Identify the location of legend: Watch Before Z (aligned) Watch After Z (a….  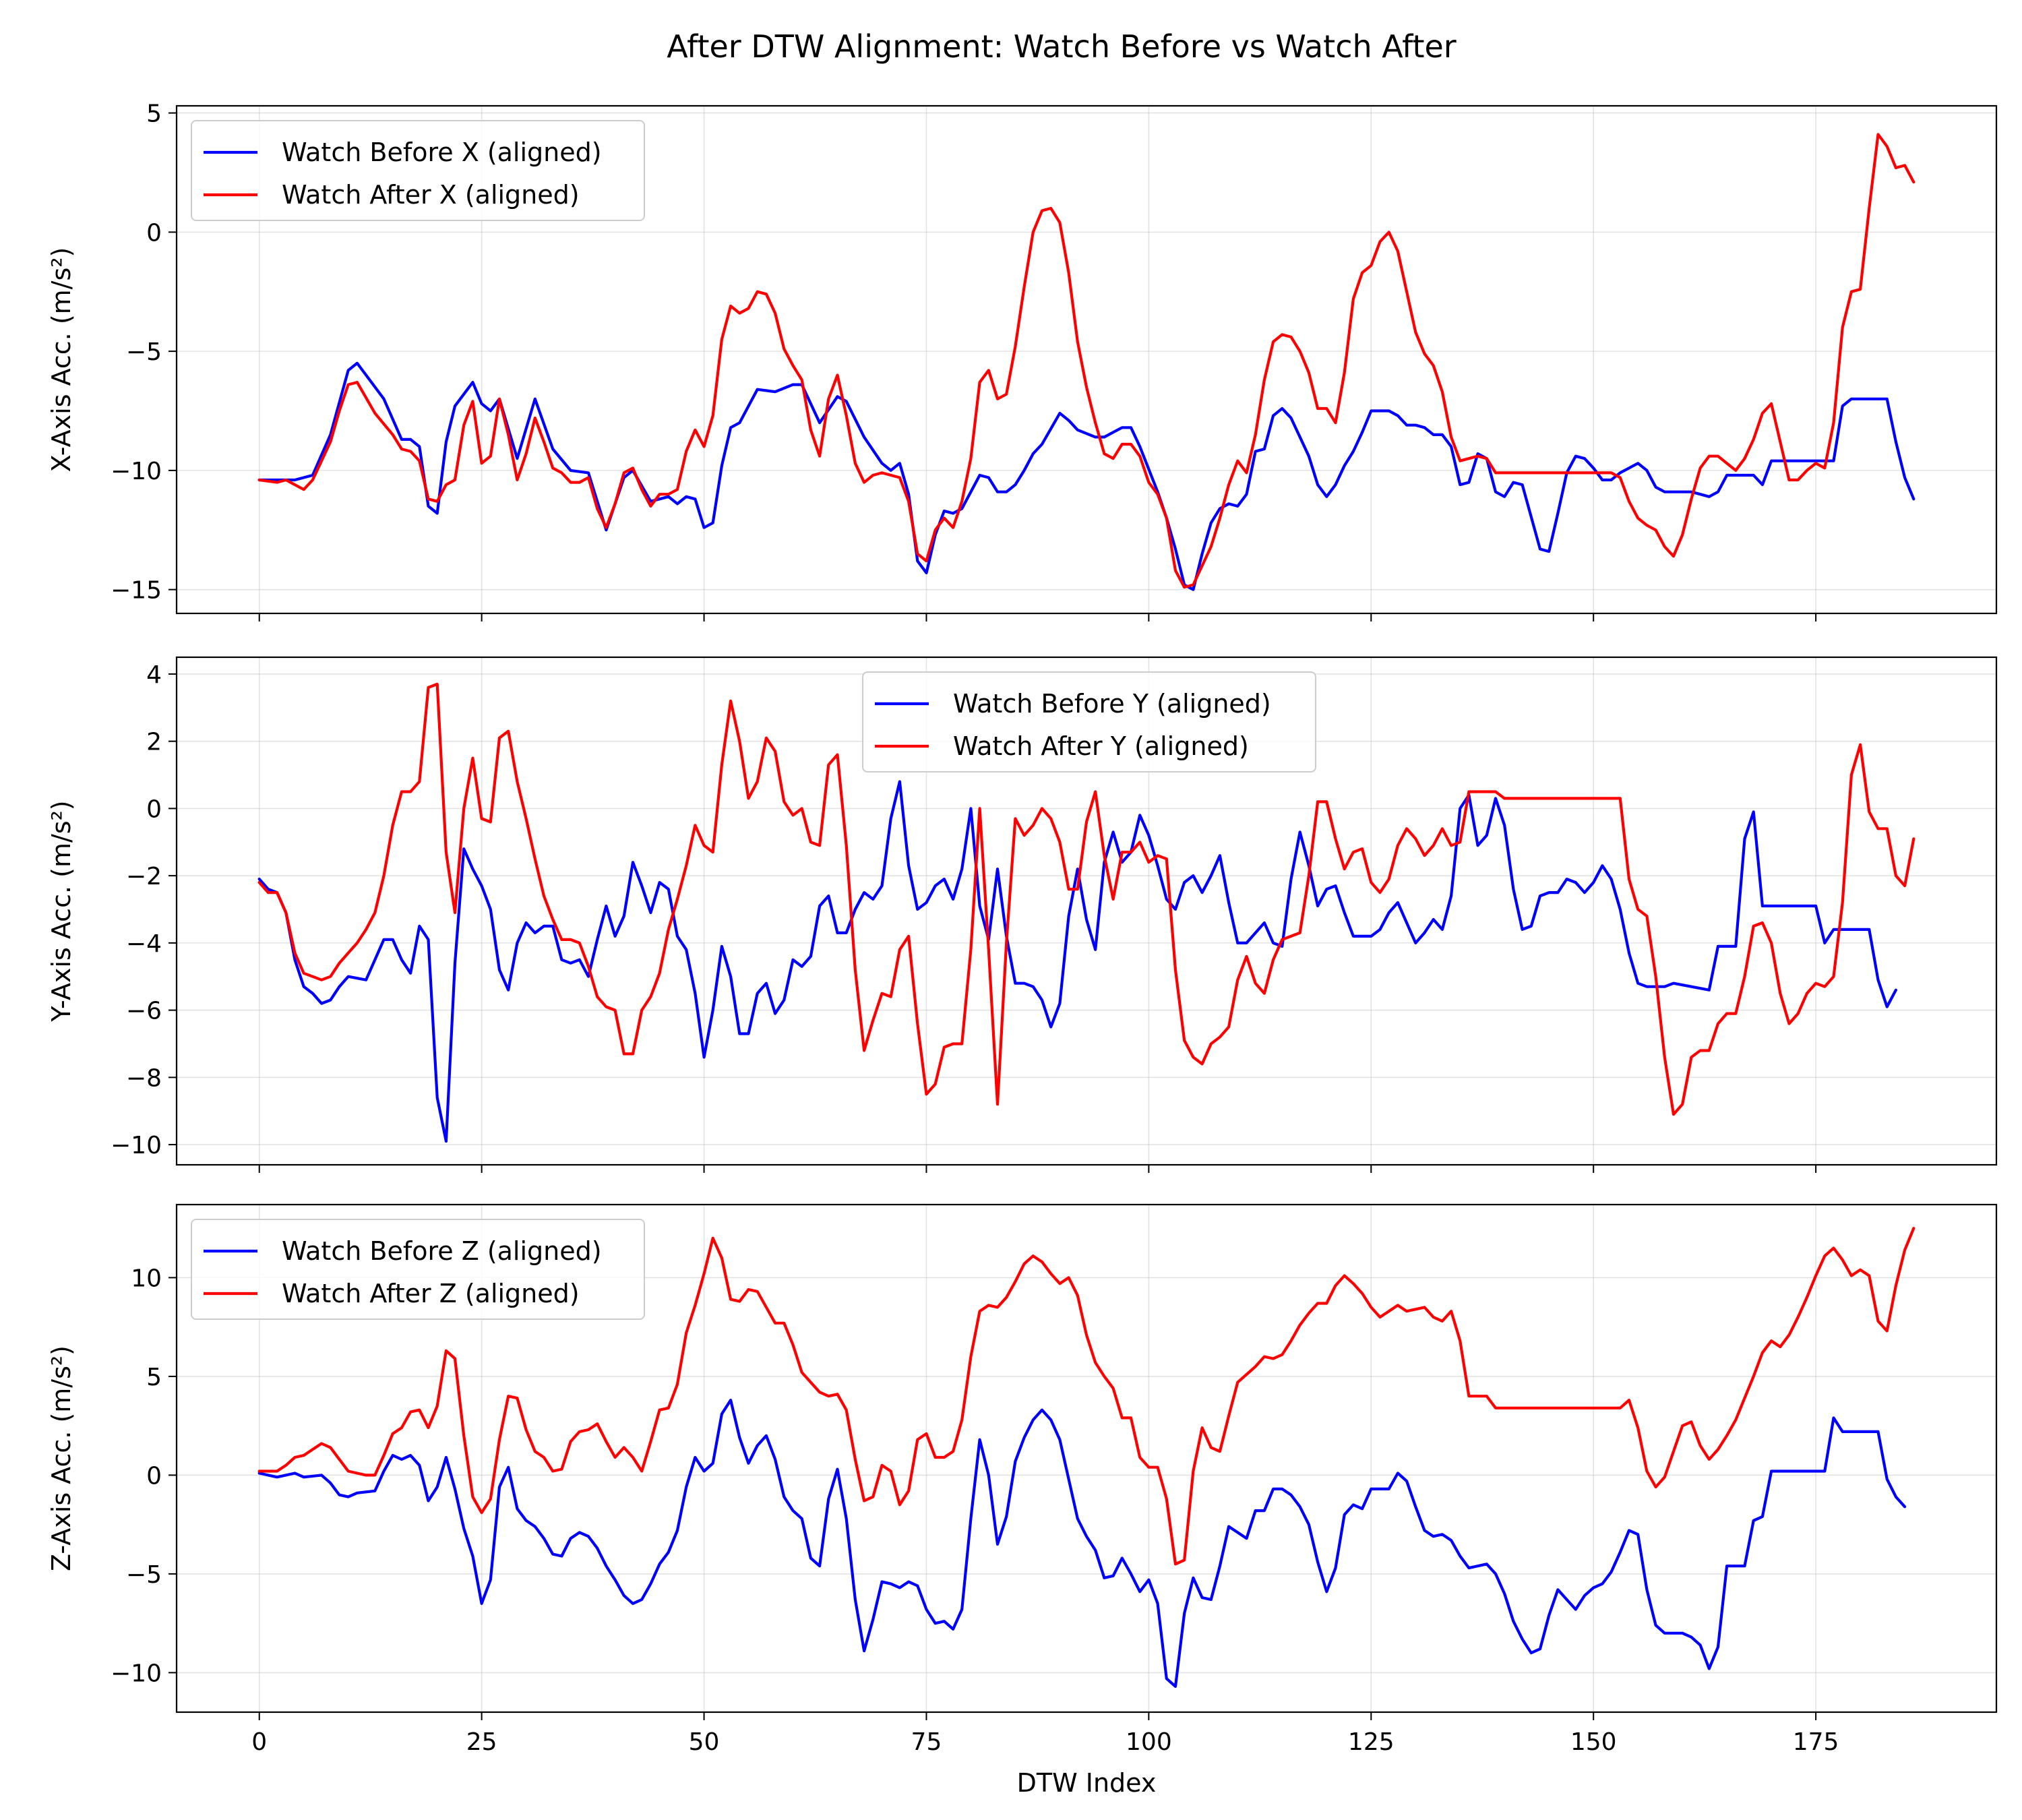
(418, 1269).